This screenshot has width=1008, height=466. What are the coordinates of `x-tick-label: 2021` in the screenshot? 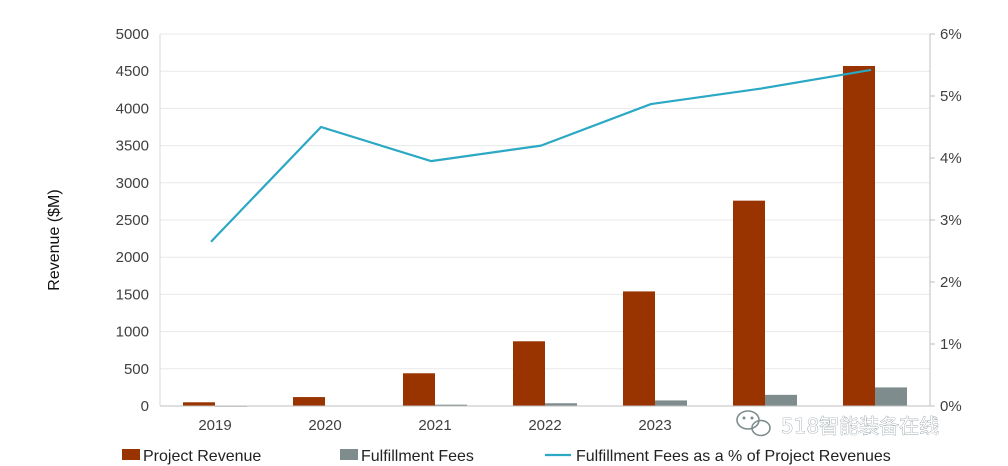 It's located at (434, 425).